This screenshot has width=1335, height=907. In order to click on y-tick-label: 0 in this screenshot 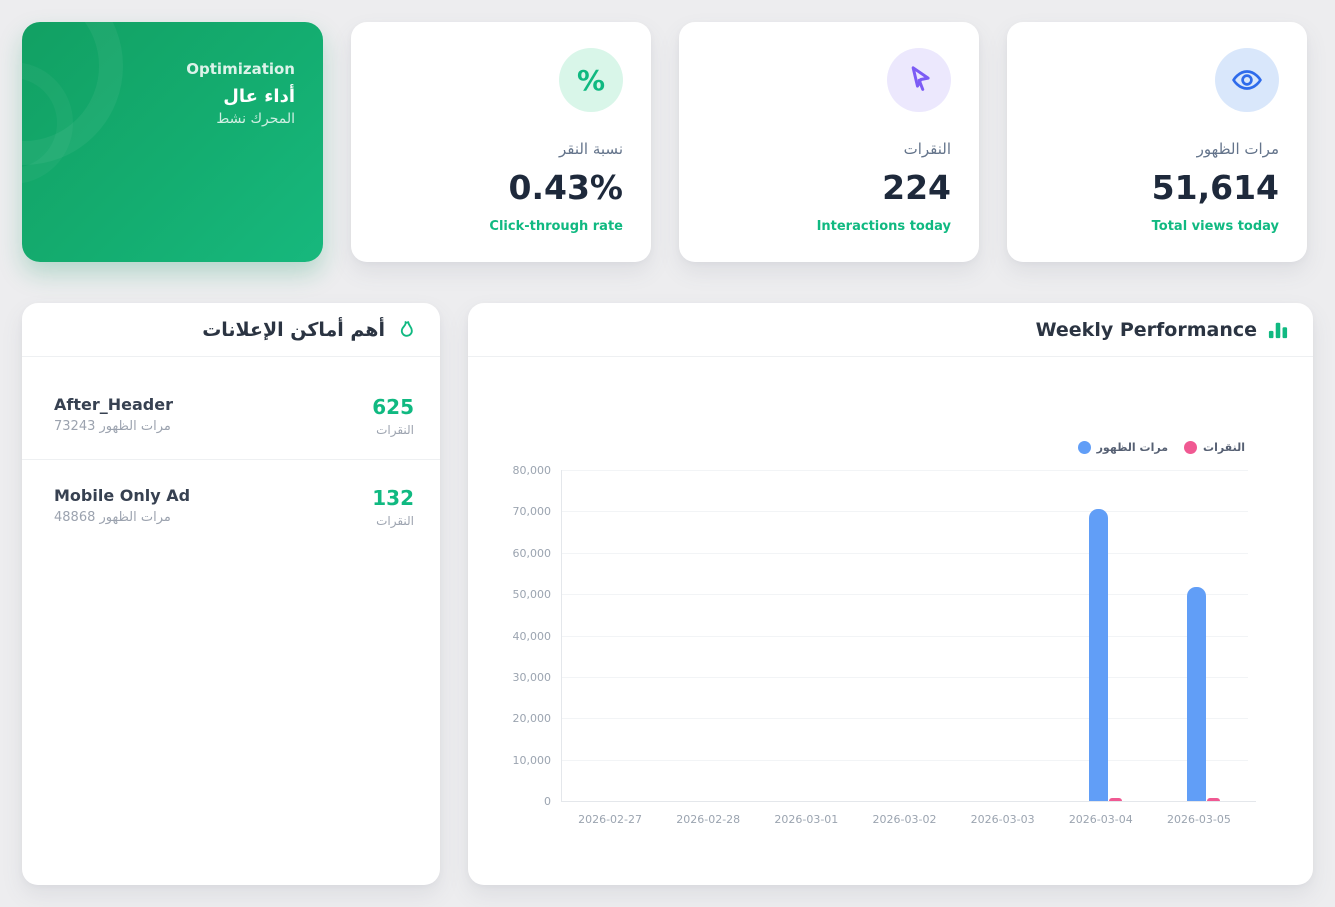, I will do `click(547, 801)`.